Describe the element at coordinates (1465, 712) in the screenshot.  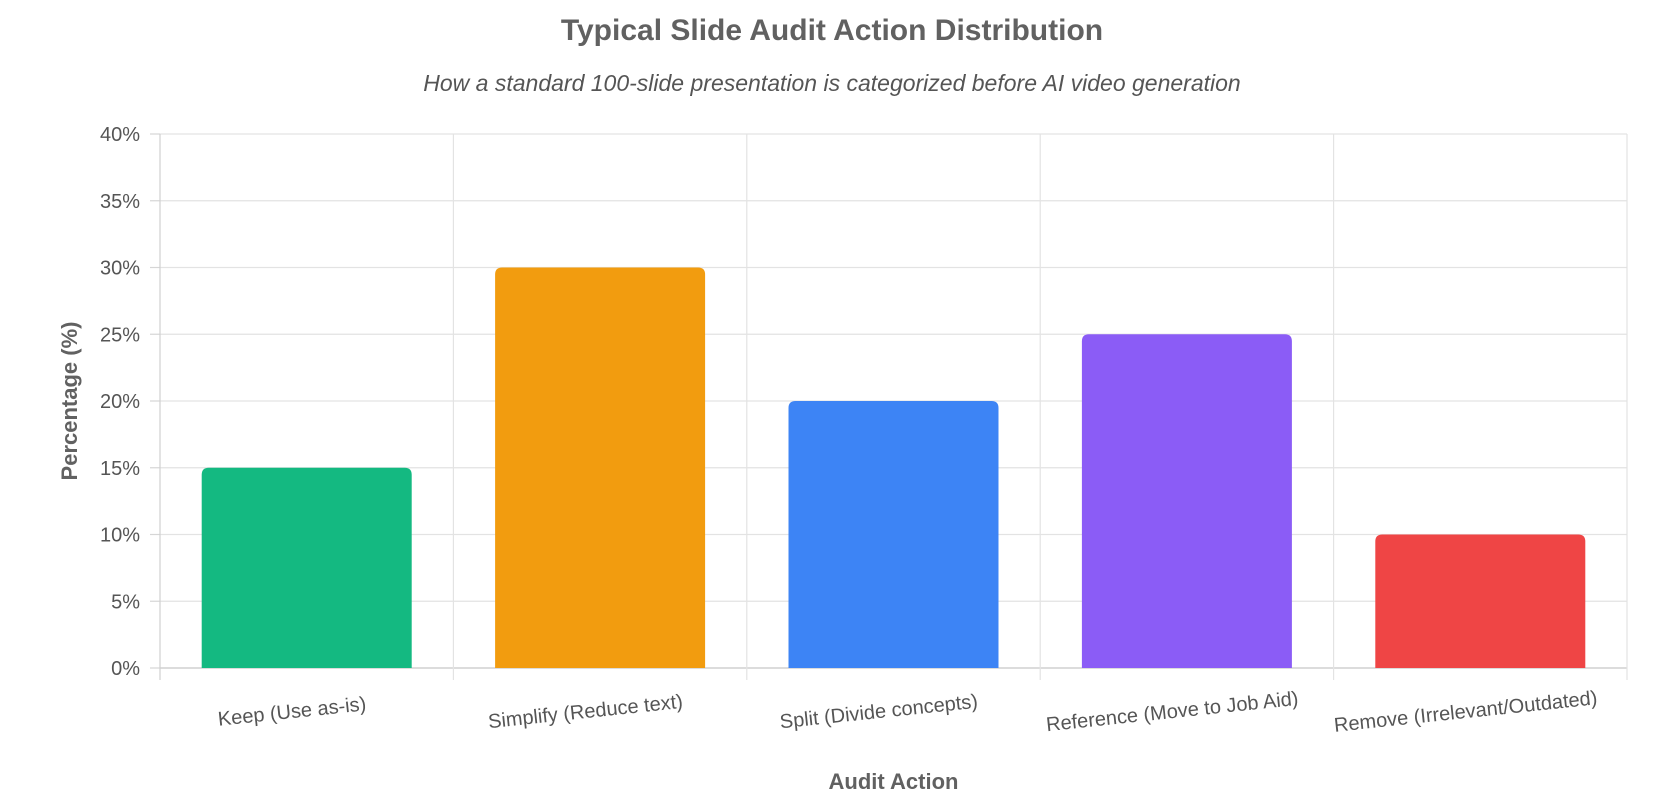
I see `x-tick-label: Remove (Irrelevant/Outdated)` at that location.